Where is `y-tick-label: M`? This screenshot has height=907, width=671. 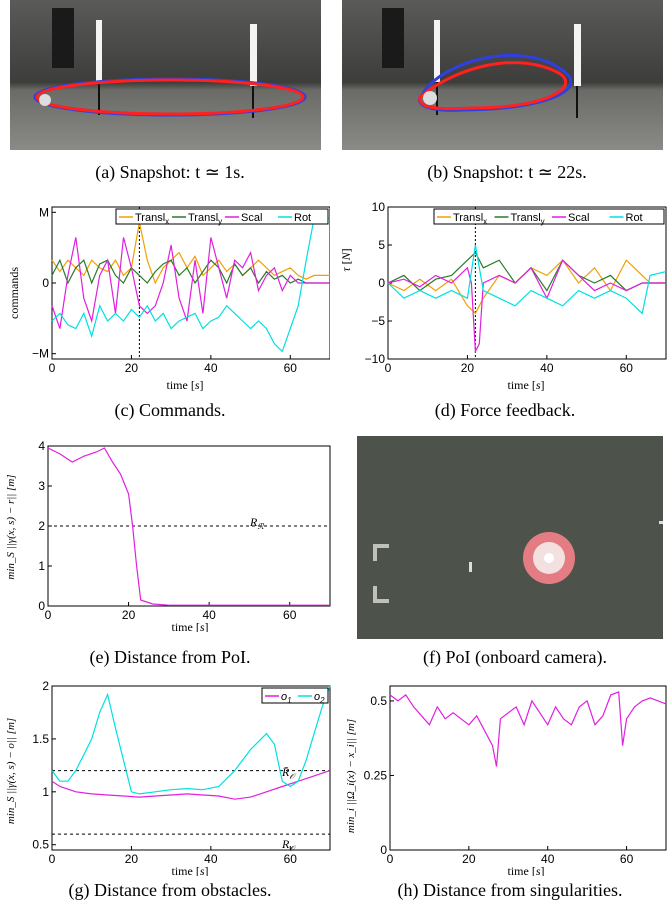 y-tick-label: M is located at coordinates (44, 212).